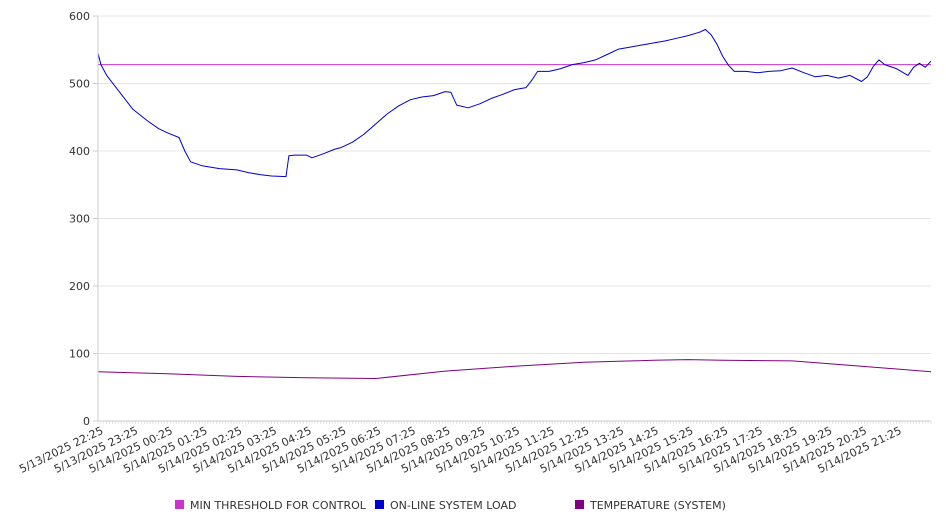 This screenshot has height=526, width=946. I want to click on y-tick-label: 300, so click(79, 219).